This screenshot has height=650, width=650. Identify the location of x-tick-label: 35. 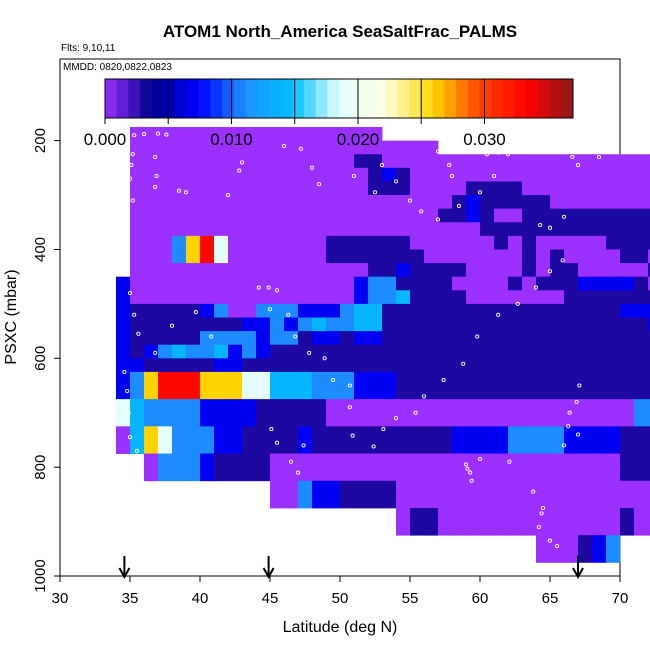
(130, 598).